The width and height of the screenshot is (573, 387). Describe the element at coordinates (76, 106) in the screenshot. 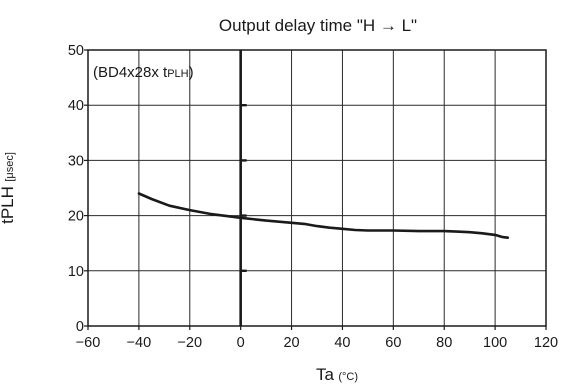

I see `y-tick-label: 40` at that location.